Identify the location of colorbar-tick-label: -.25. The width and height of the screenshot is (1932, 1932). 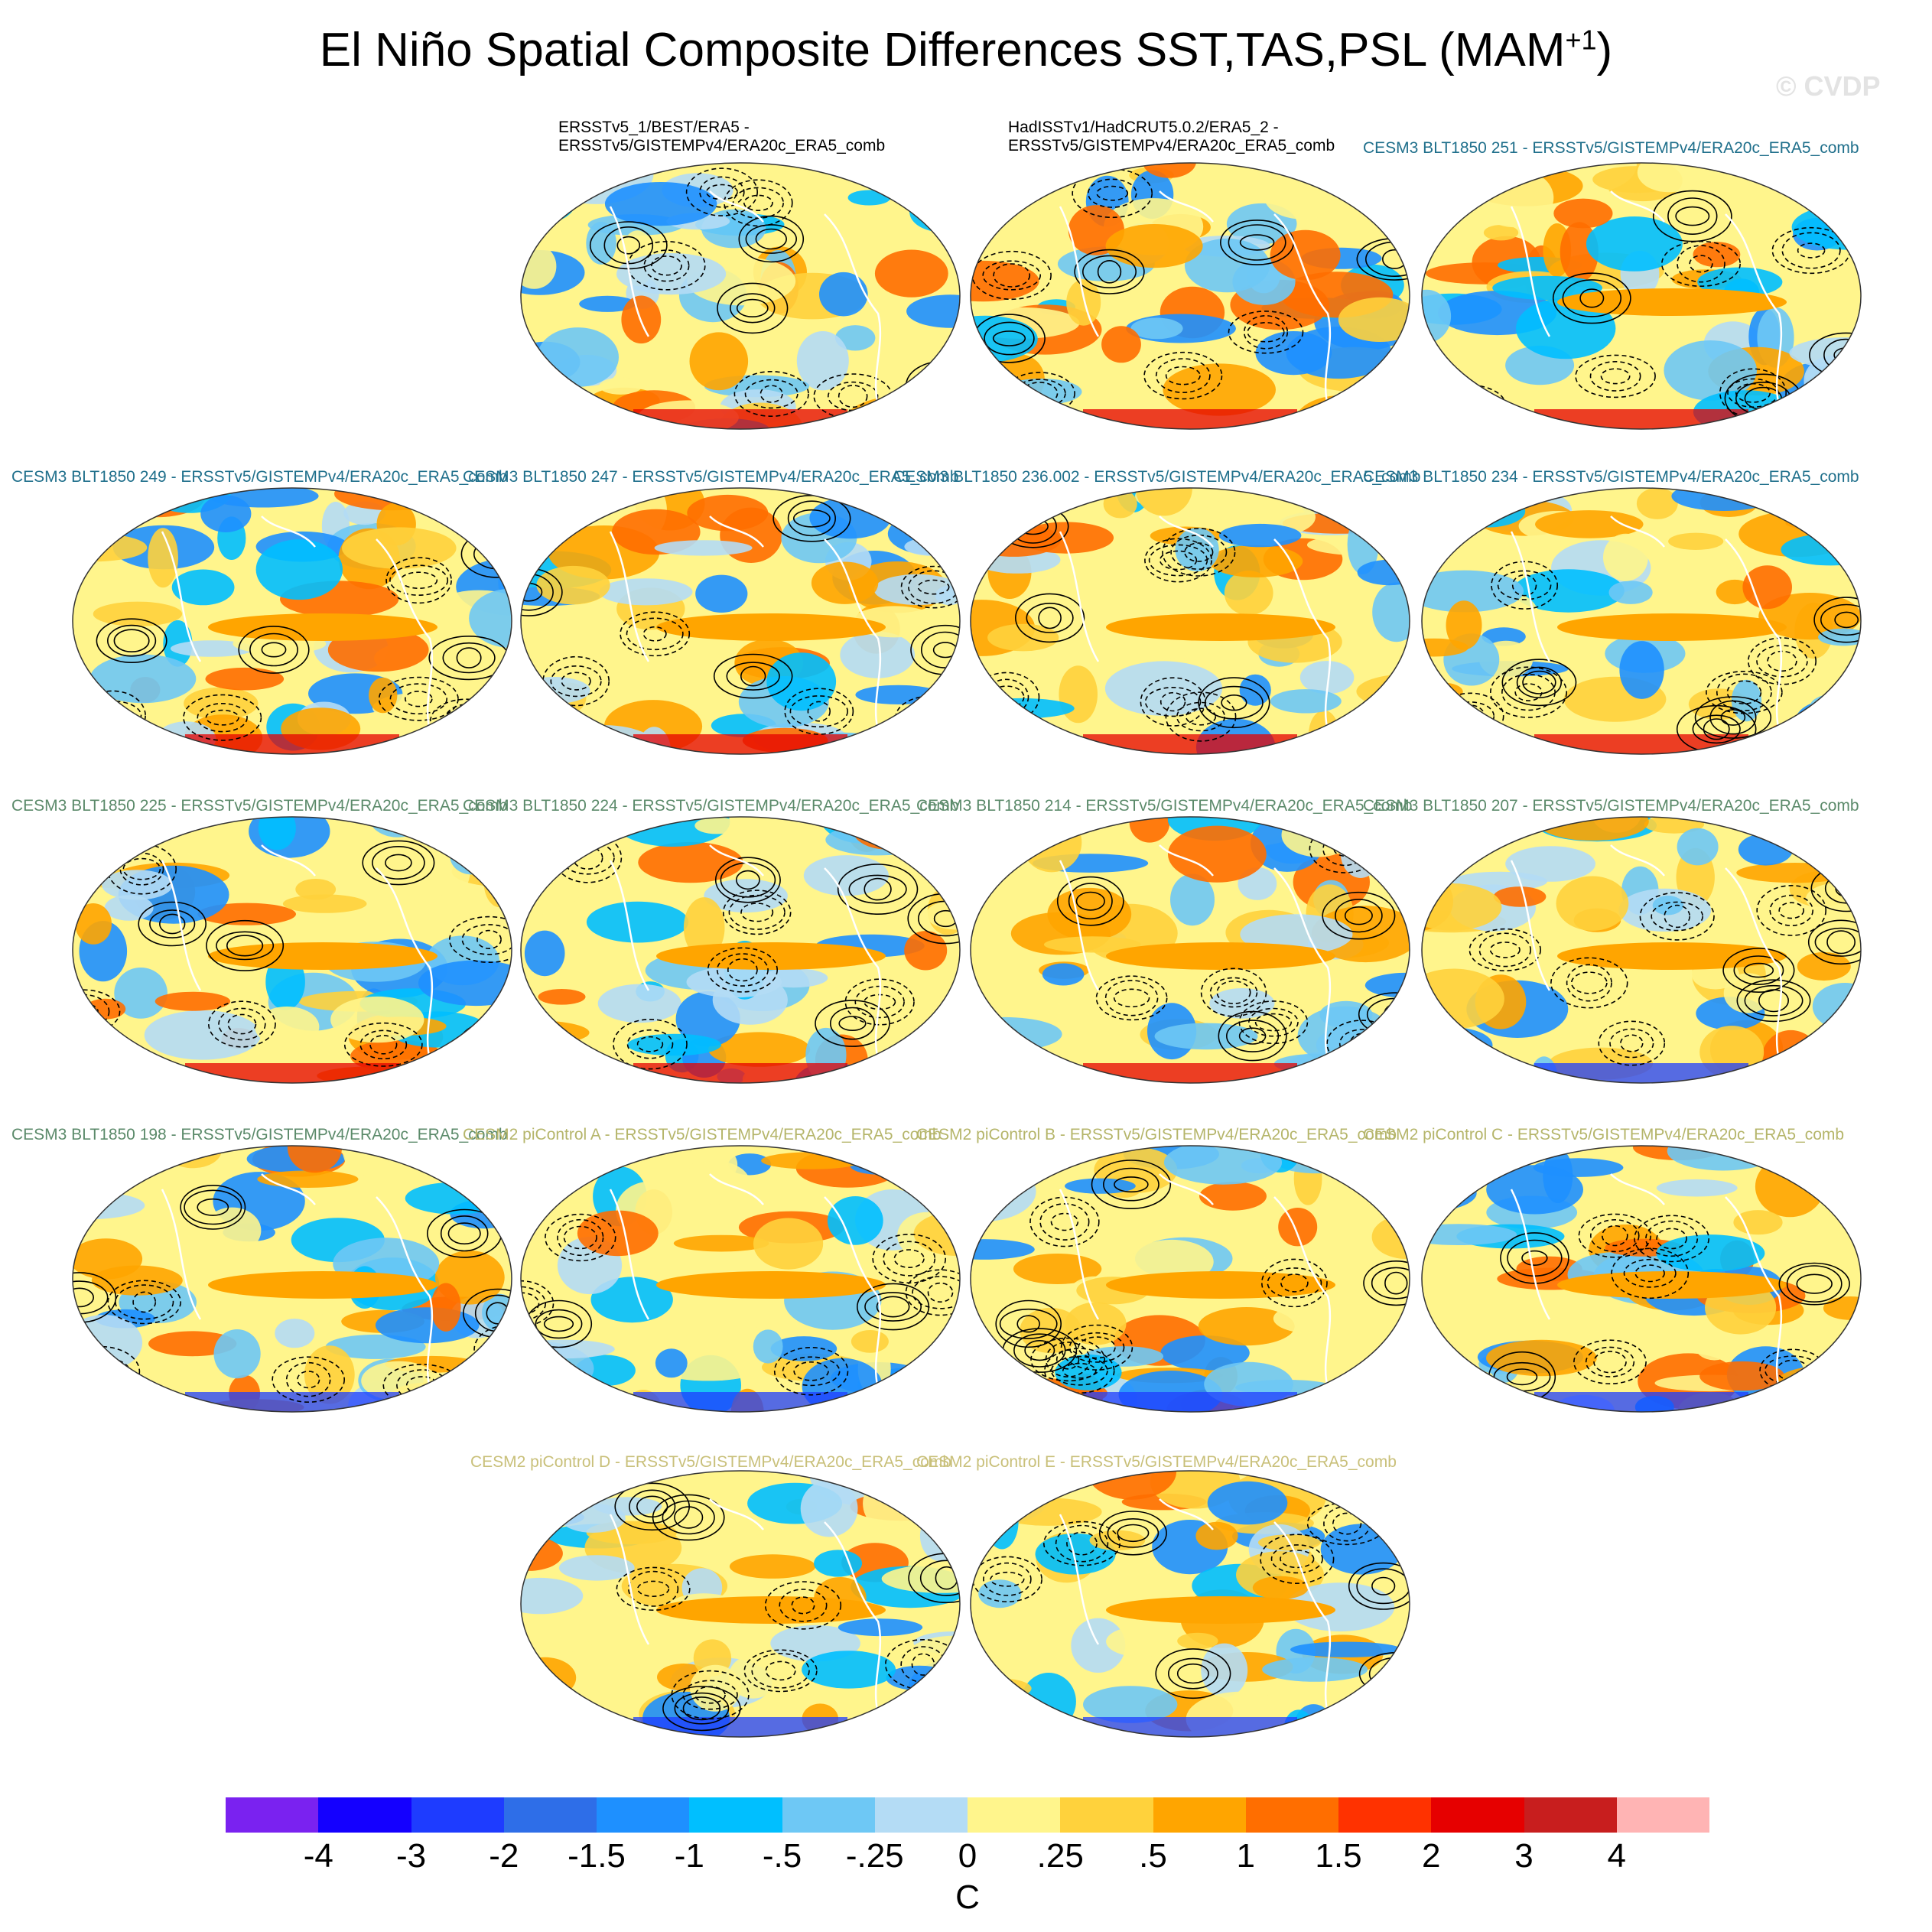
(874, 1856).